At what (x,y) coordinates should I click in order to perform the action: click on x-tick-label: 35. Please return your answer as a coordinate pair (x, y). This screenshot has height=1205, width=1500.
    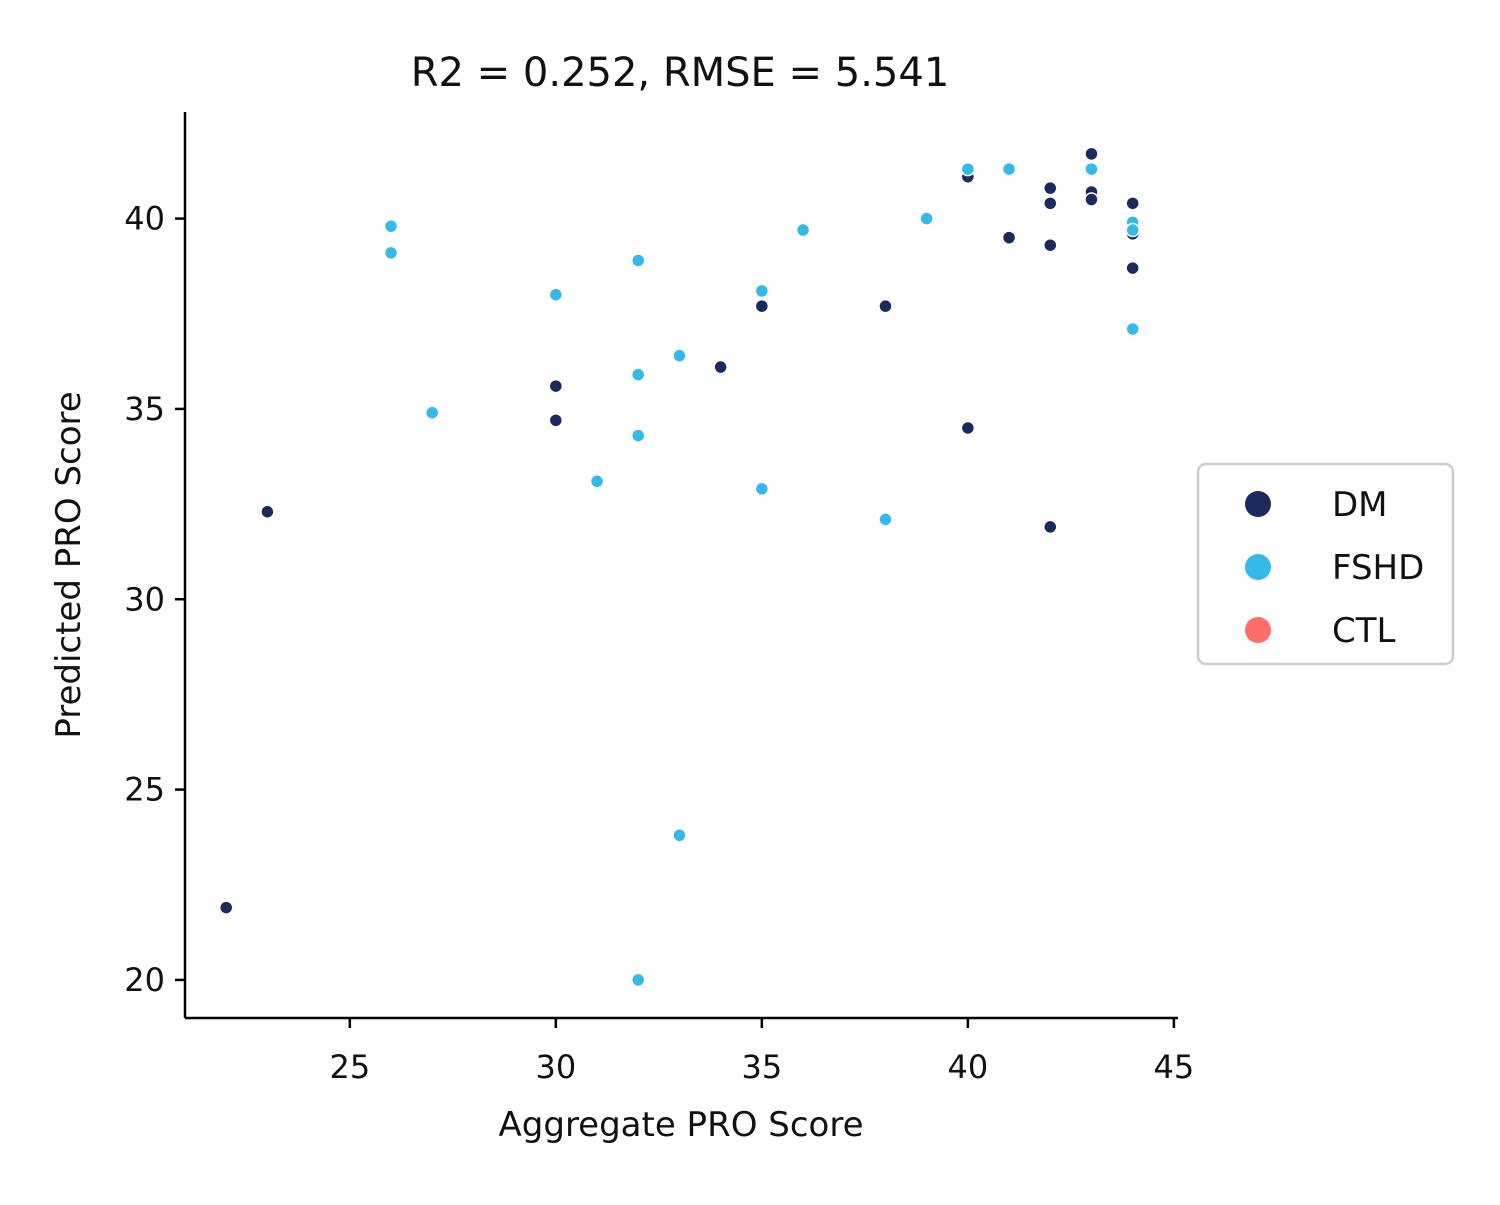
    Looking at the image, I should click on (761, 1067).